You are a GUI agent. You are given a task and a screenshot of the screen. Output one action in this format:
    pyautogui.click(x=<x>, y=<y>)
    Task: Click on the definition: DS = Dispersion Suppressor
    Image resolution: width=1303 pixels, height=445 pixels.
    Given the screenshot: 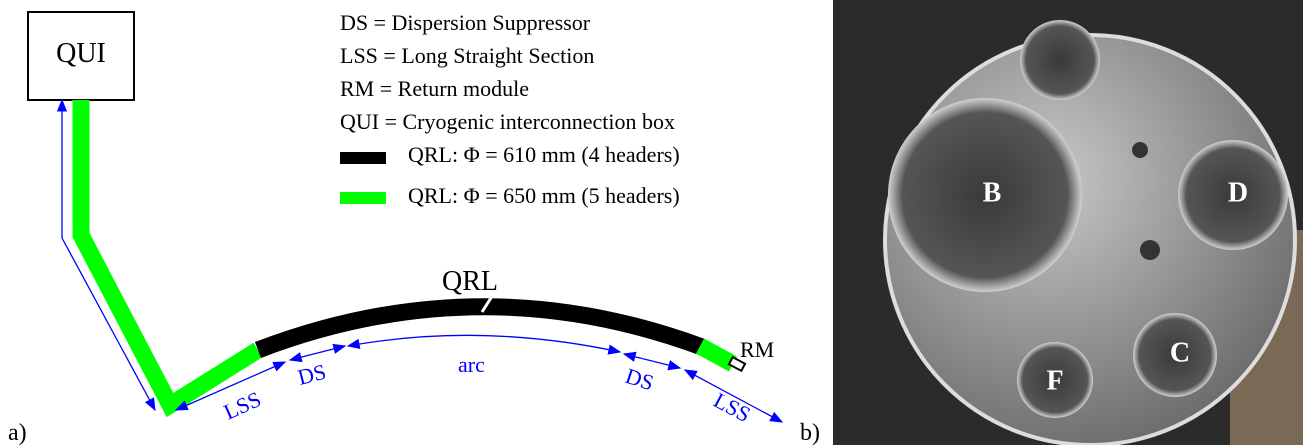 What is the action you would take?
    pyautogui.click(x=465, y=22)
    